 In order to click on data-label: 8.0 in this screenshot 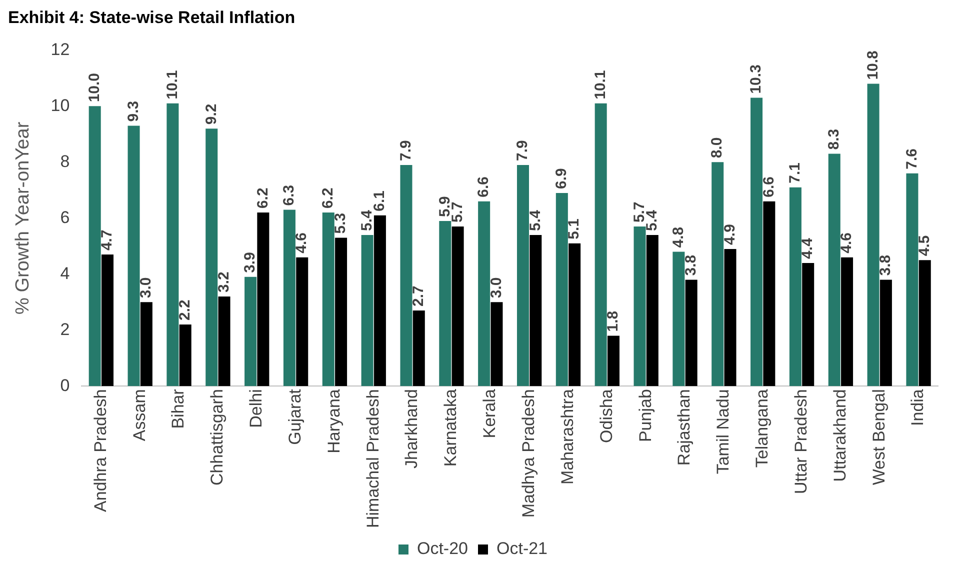, I will do `click(717, 147)`.